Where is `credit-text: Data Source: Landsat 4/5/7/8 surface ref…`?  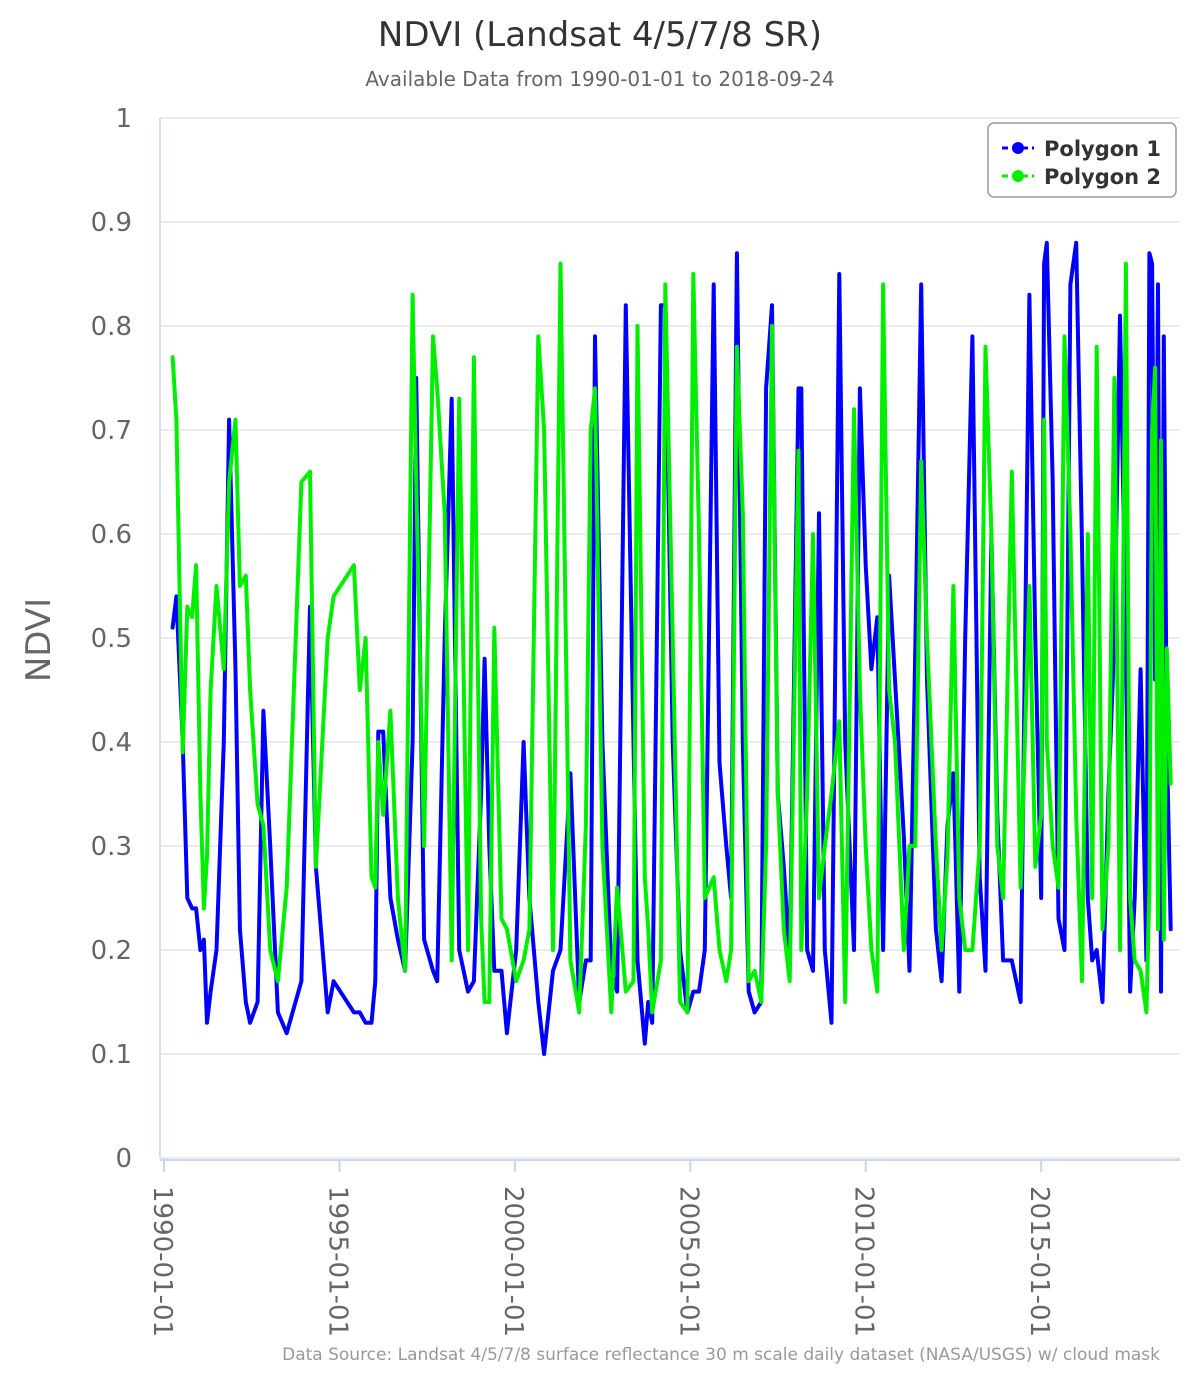 credit-text: Data Source: Landsat 4/5/7/8 surface ref… is located at coordinates (721, 1355).